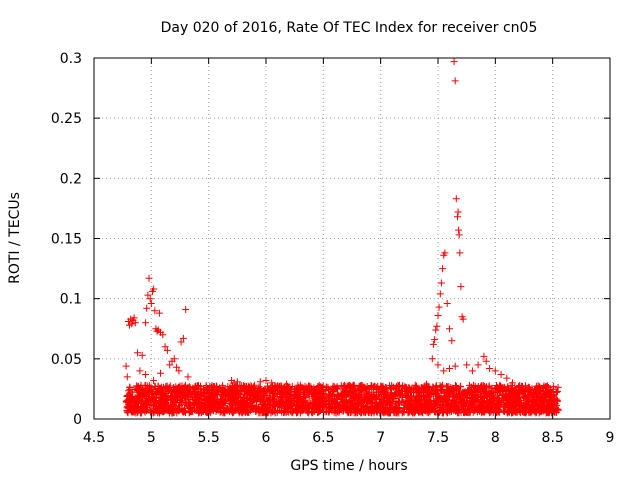  I want to click on x-tick-label: 4.5, so click(94, 438).